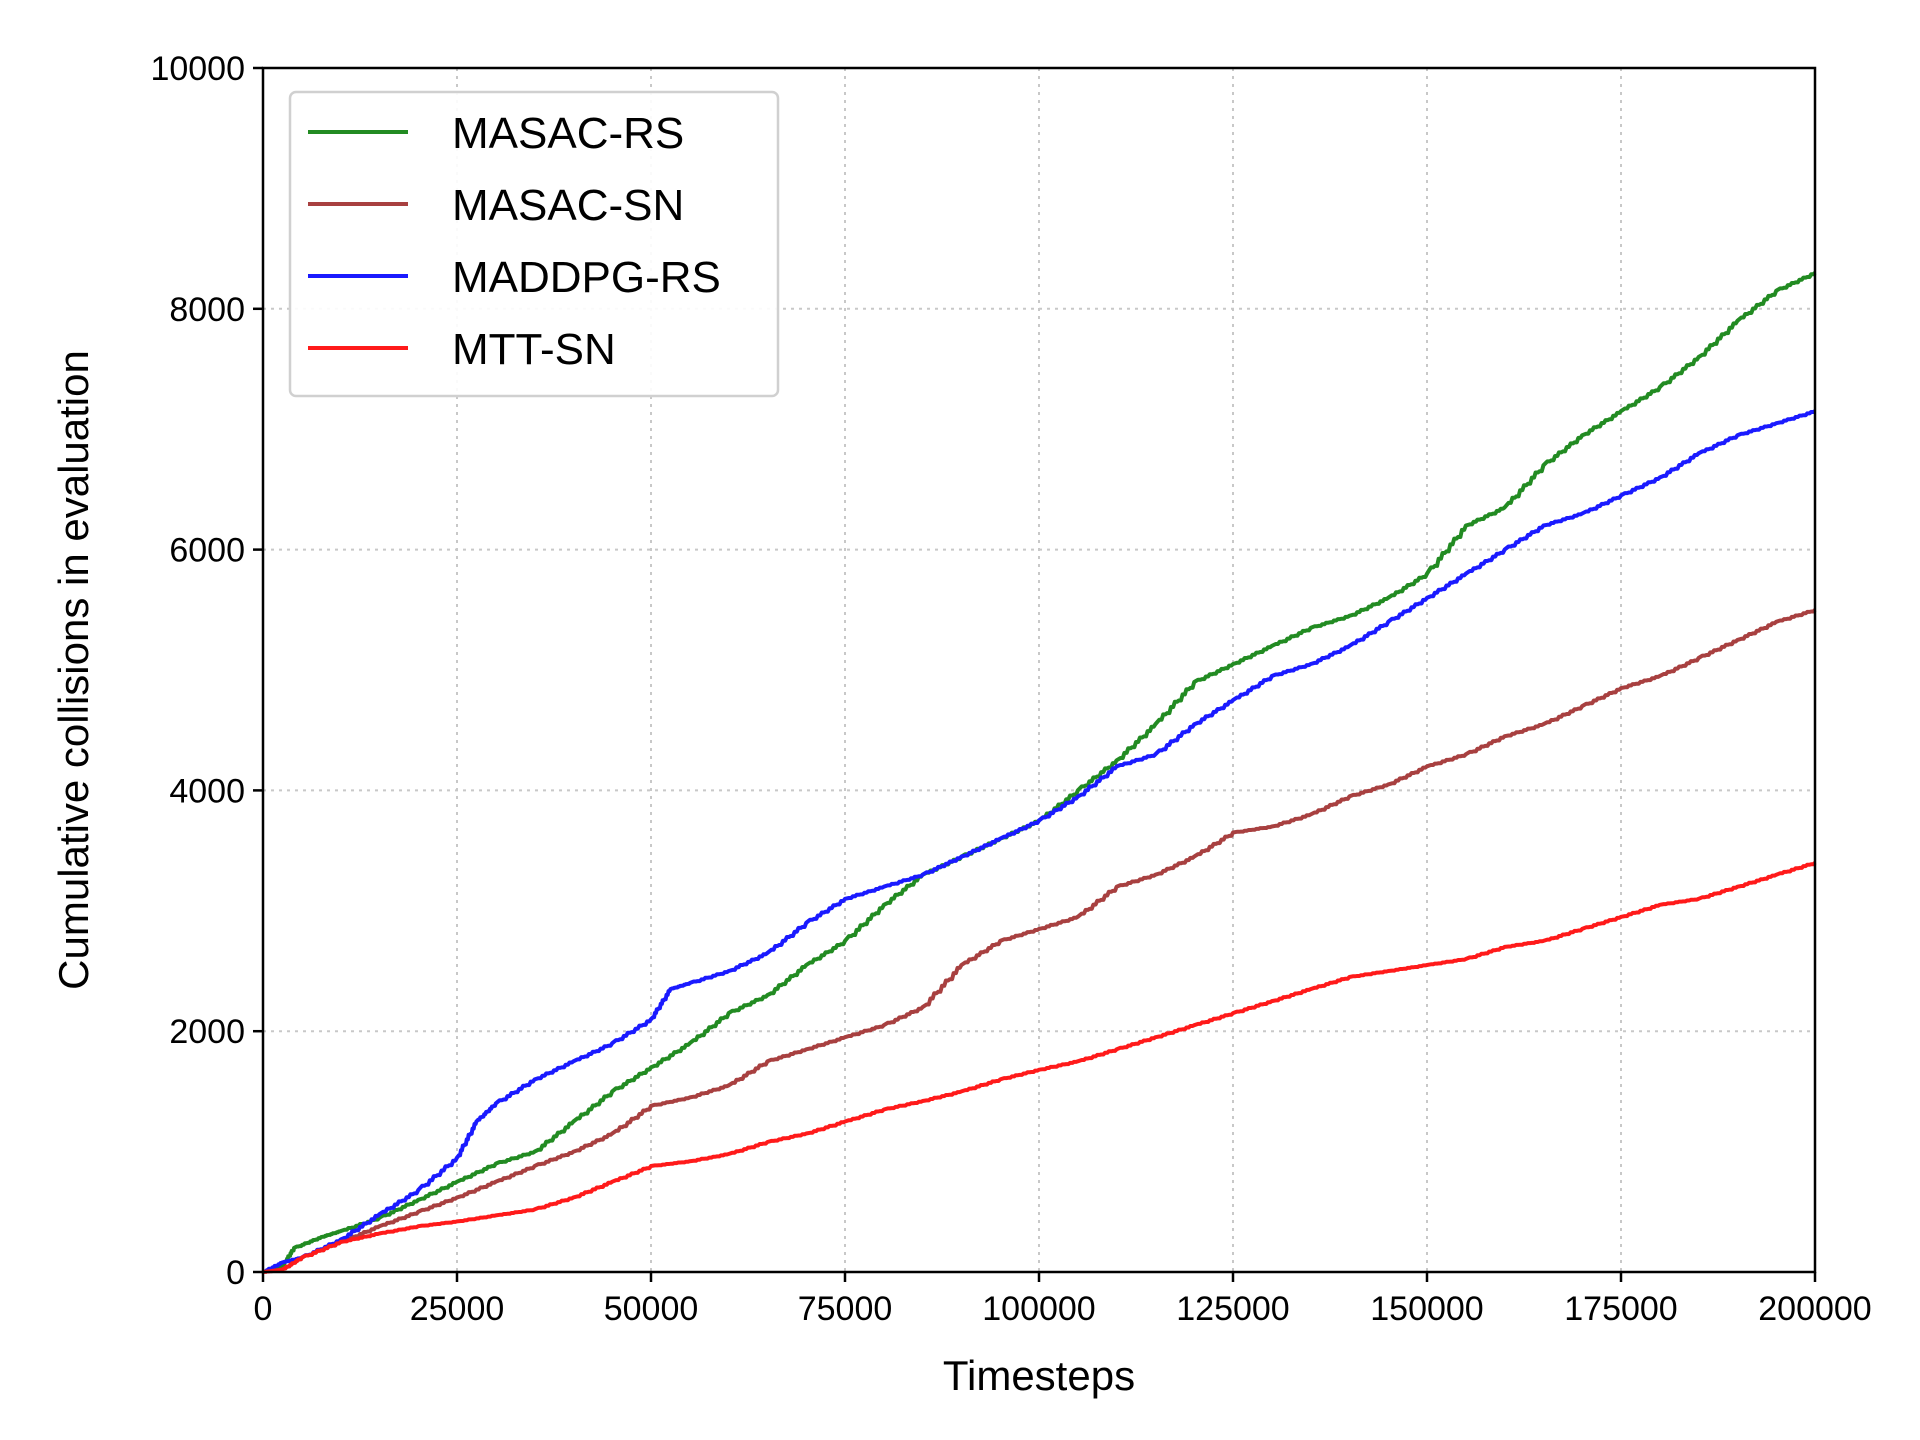 The width and height of the screenshot is (1920, 1440). Describe the element at coordinates (568, 133) in the screenshot. I see `legend-label: MASAC-RS` at that location.